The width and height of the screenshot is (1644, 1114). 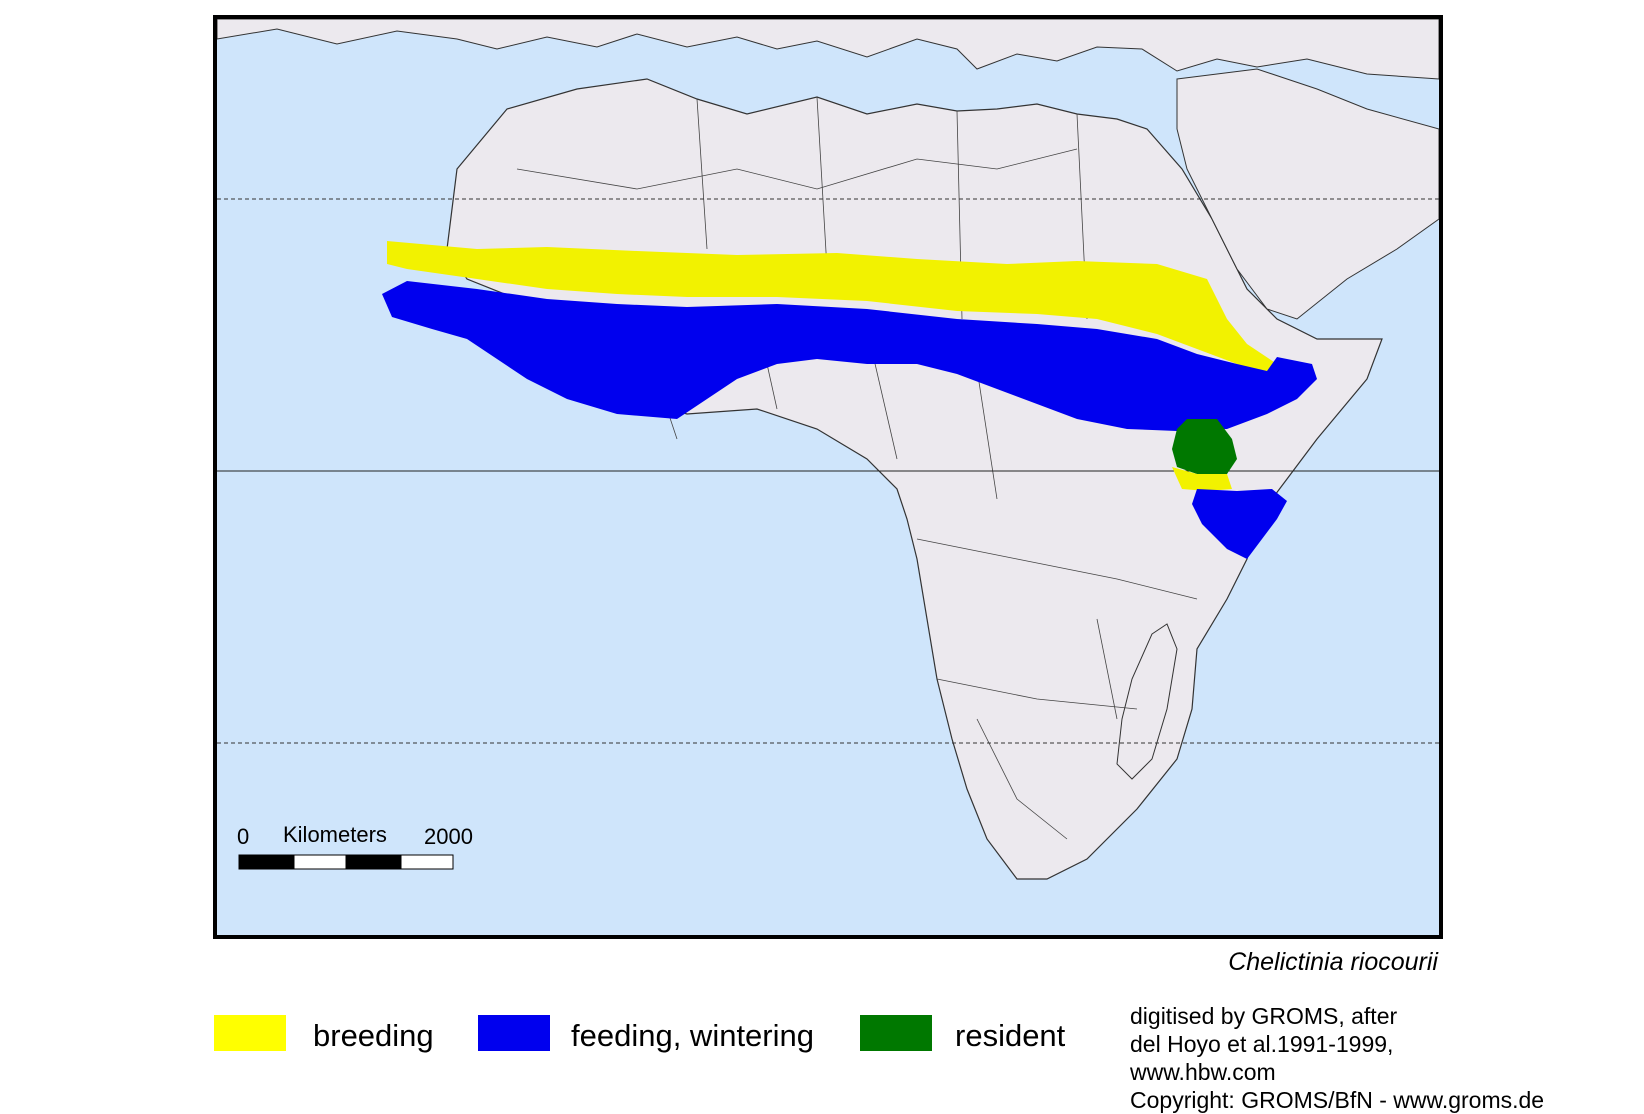 What do you see at coordinates (1262, 1044) in the screenshot?
I see `credit-line-2: del Hoyo et al.1991-1999,` at bounding box center [1262, 1044].